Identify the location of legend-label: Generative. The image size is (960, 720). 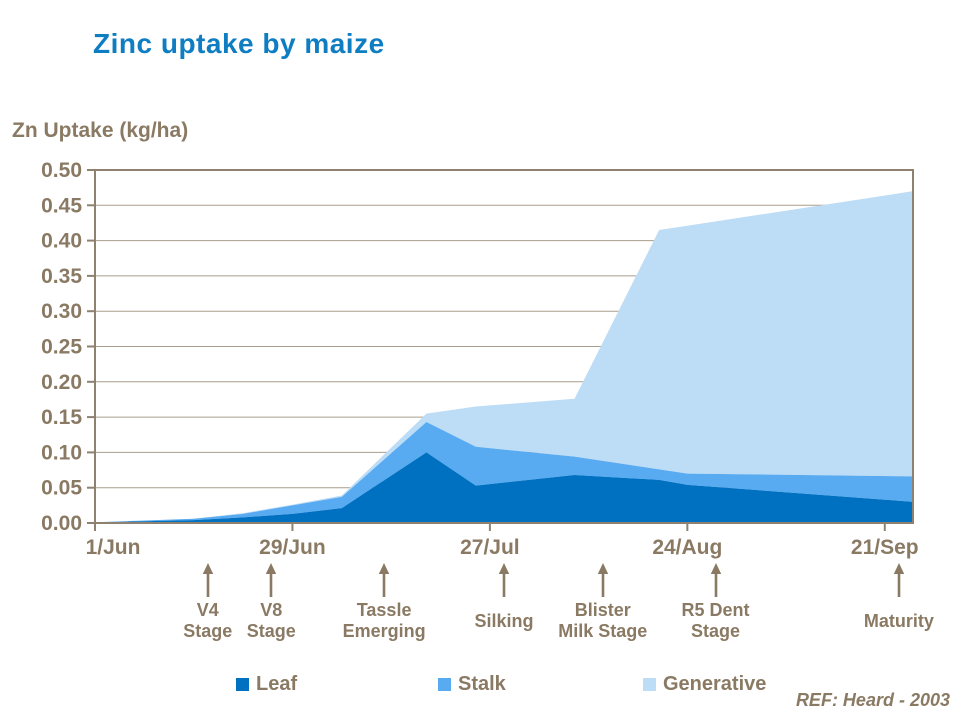
(715, 684).